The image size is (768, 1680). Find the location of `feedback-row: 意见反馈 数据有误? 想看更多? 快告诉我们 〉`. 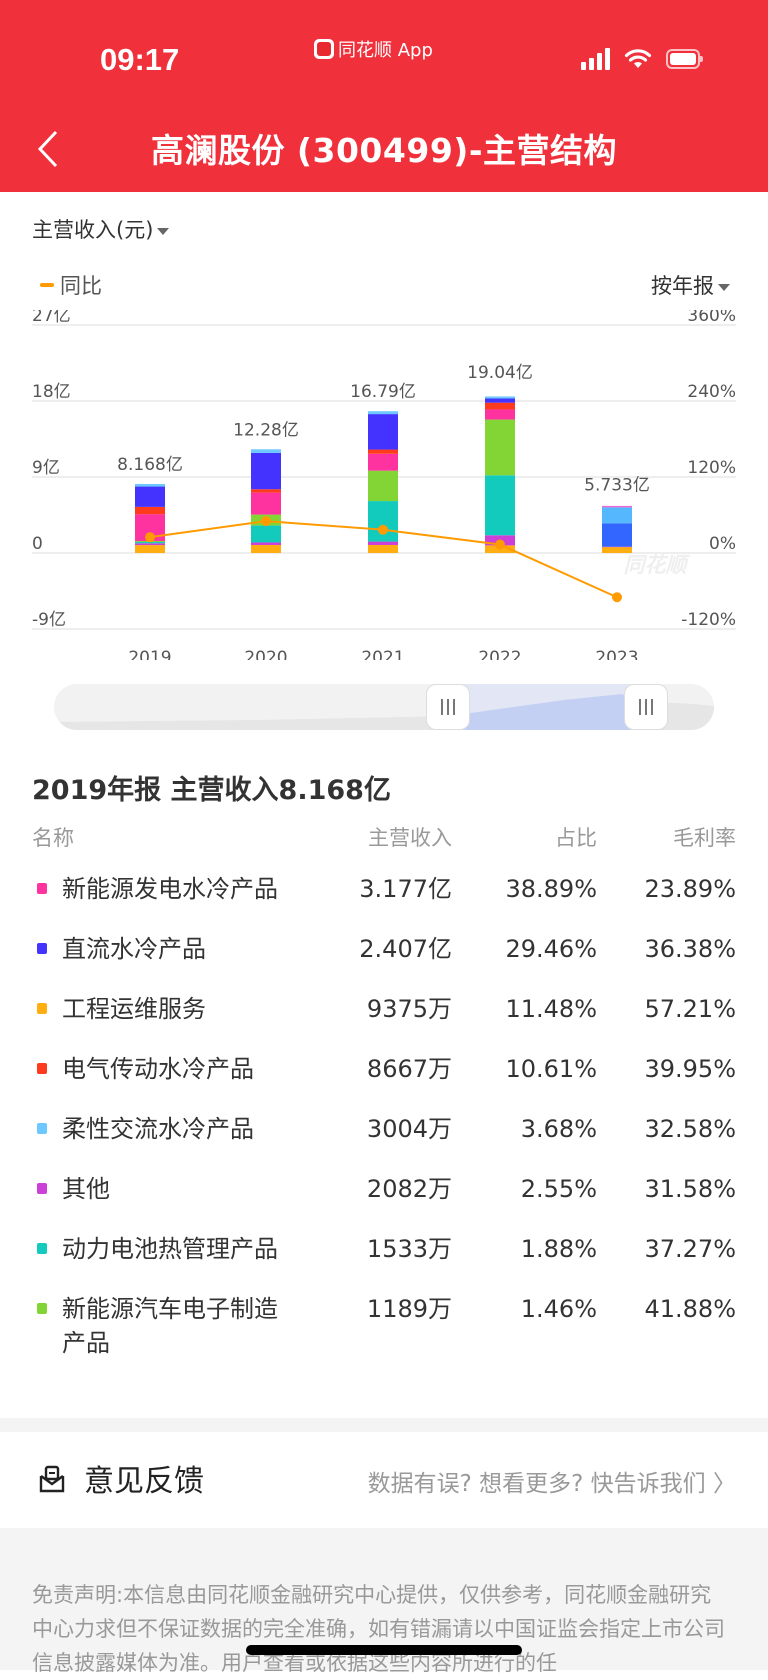

feedback-row: 意见反馈 数据有误? 想看更多? 快告诉我们 〉 is located at coordinates (384, 1480).